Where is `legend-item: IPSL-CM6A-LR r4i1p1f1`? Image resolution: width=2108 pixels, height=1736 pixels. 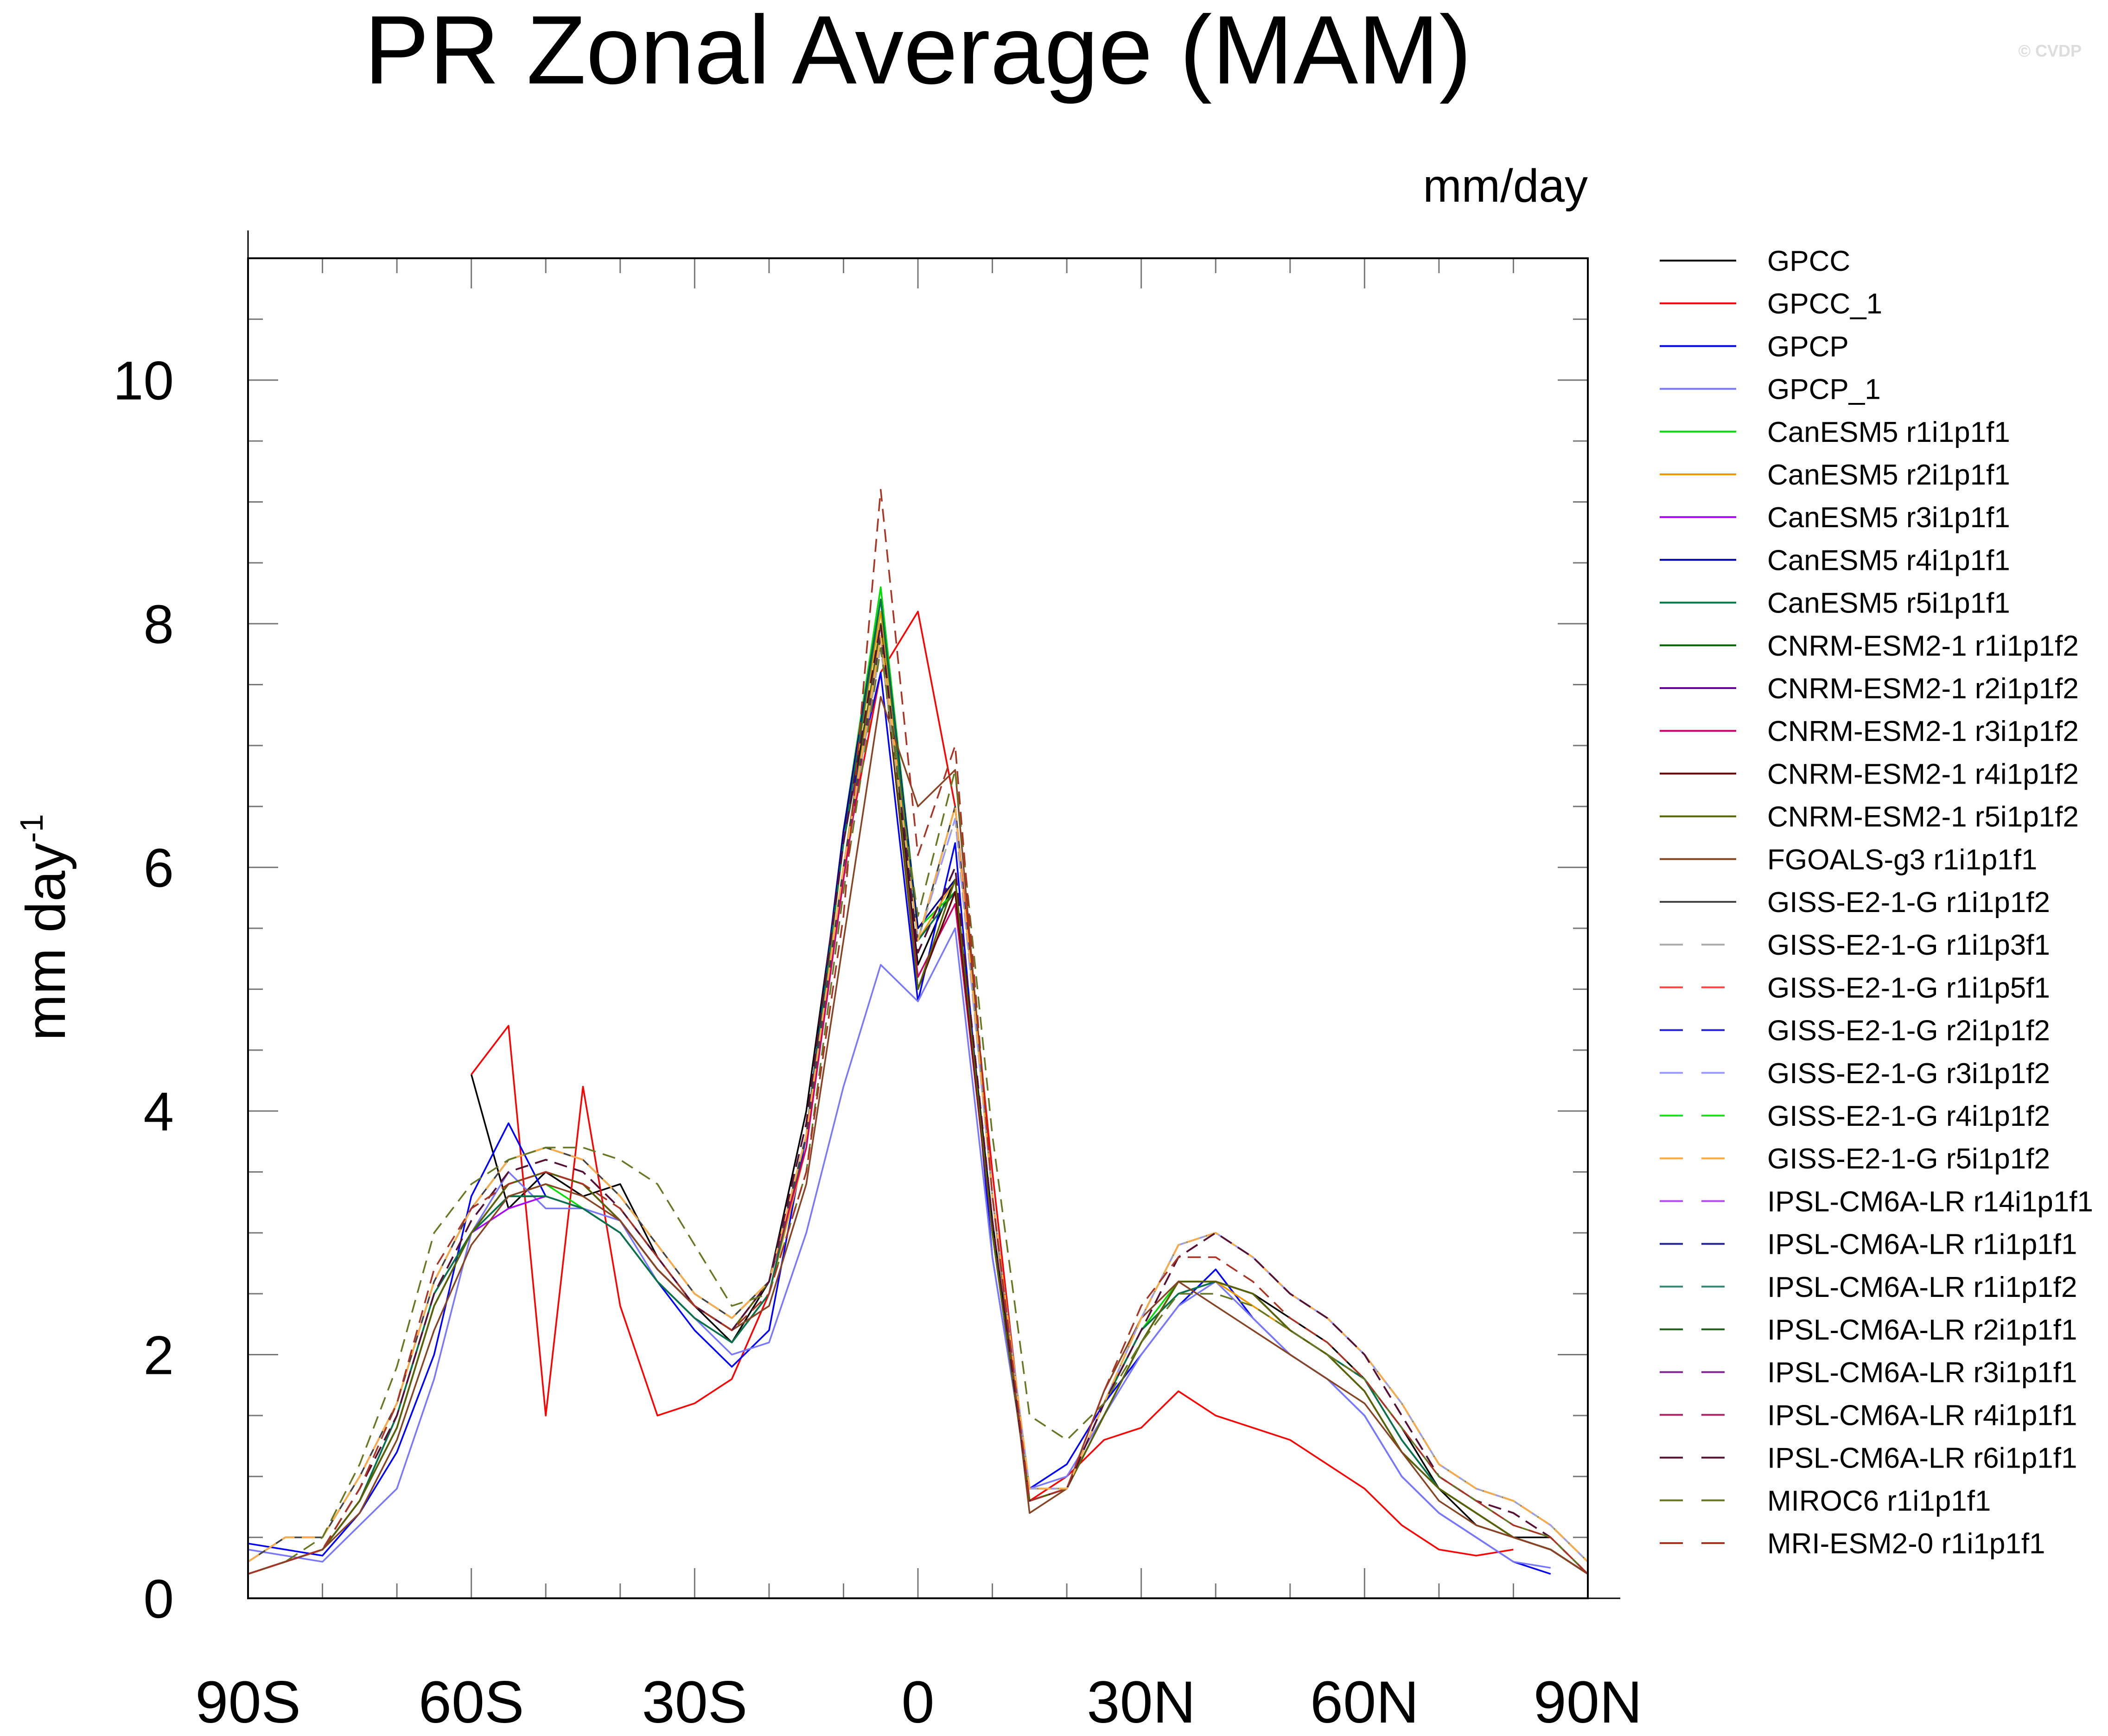
legend-item: IPSL-CM6A-LR r4i1p1f1 is located at coordinates (1869, 1415).